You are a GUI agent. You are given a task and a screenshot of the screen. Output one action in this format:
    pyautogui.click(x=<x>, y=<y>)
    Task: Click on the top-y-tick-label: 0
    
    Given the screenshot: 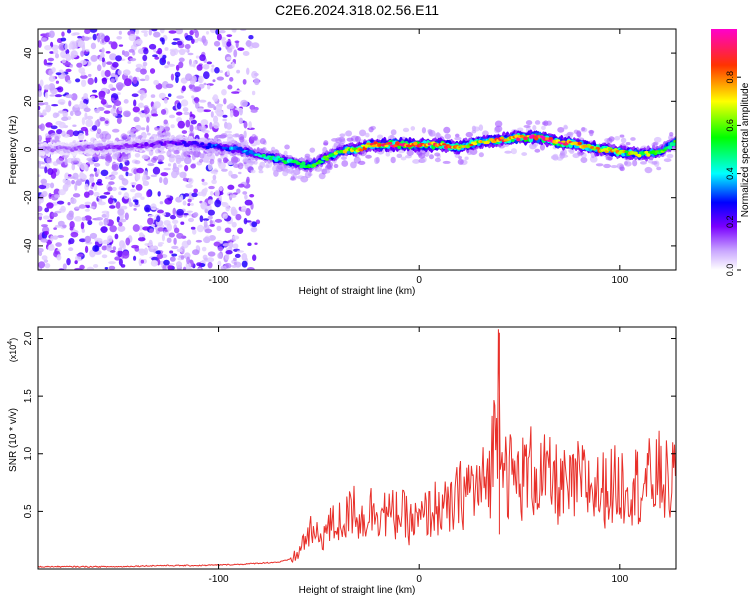 What is the action you would take?
    pyautogui.click(x=28, y=149)
    